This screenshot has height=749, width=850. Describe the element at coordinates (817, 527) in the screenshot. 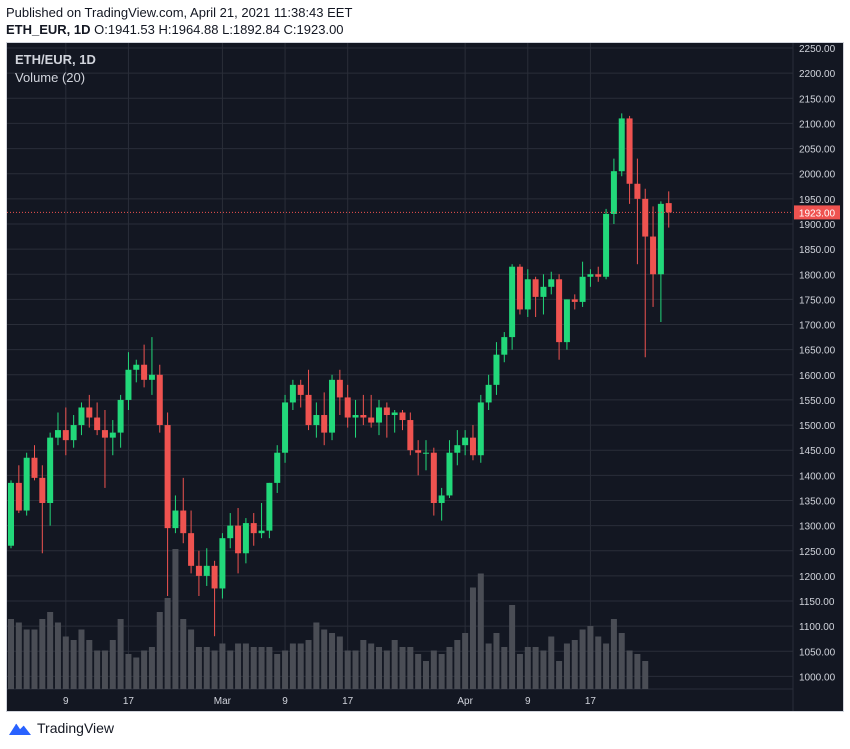

I see `price-tick-label: 1300.00` at that location.